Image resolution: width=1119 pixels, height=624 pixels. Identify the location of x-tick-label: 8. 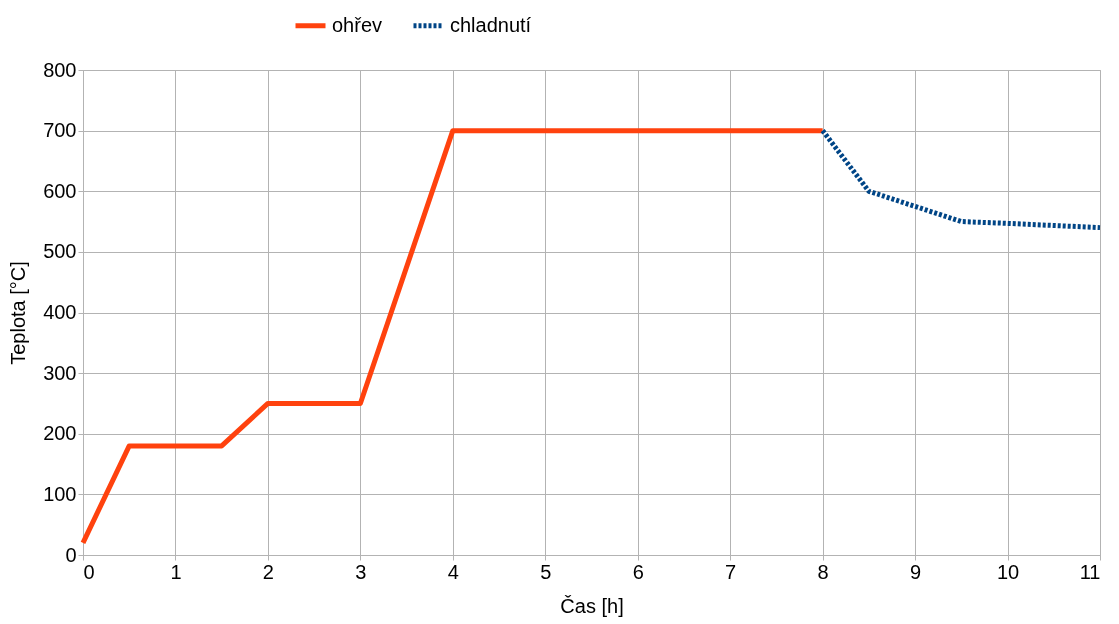
(823, 571).